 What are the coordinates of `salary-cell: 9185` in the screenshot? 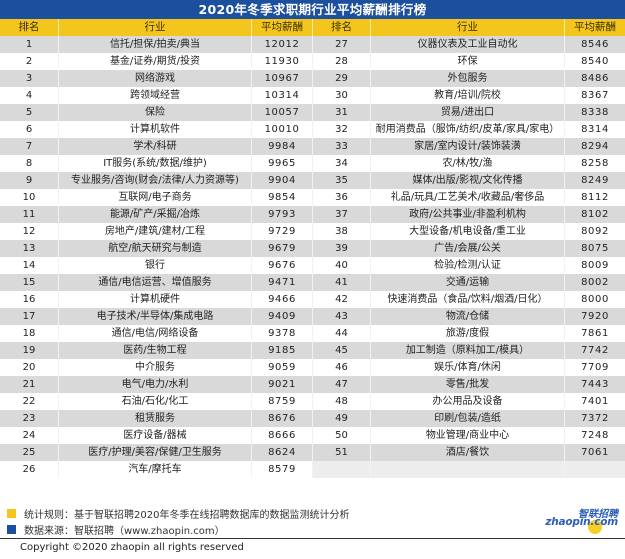 It's located at (282, 350).